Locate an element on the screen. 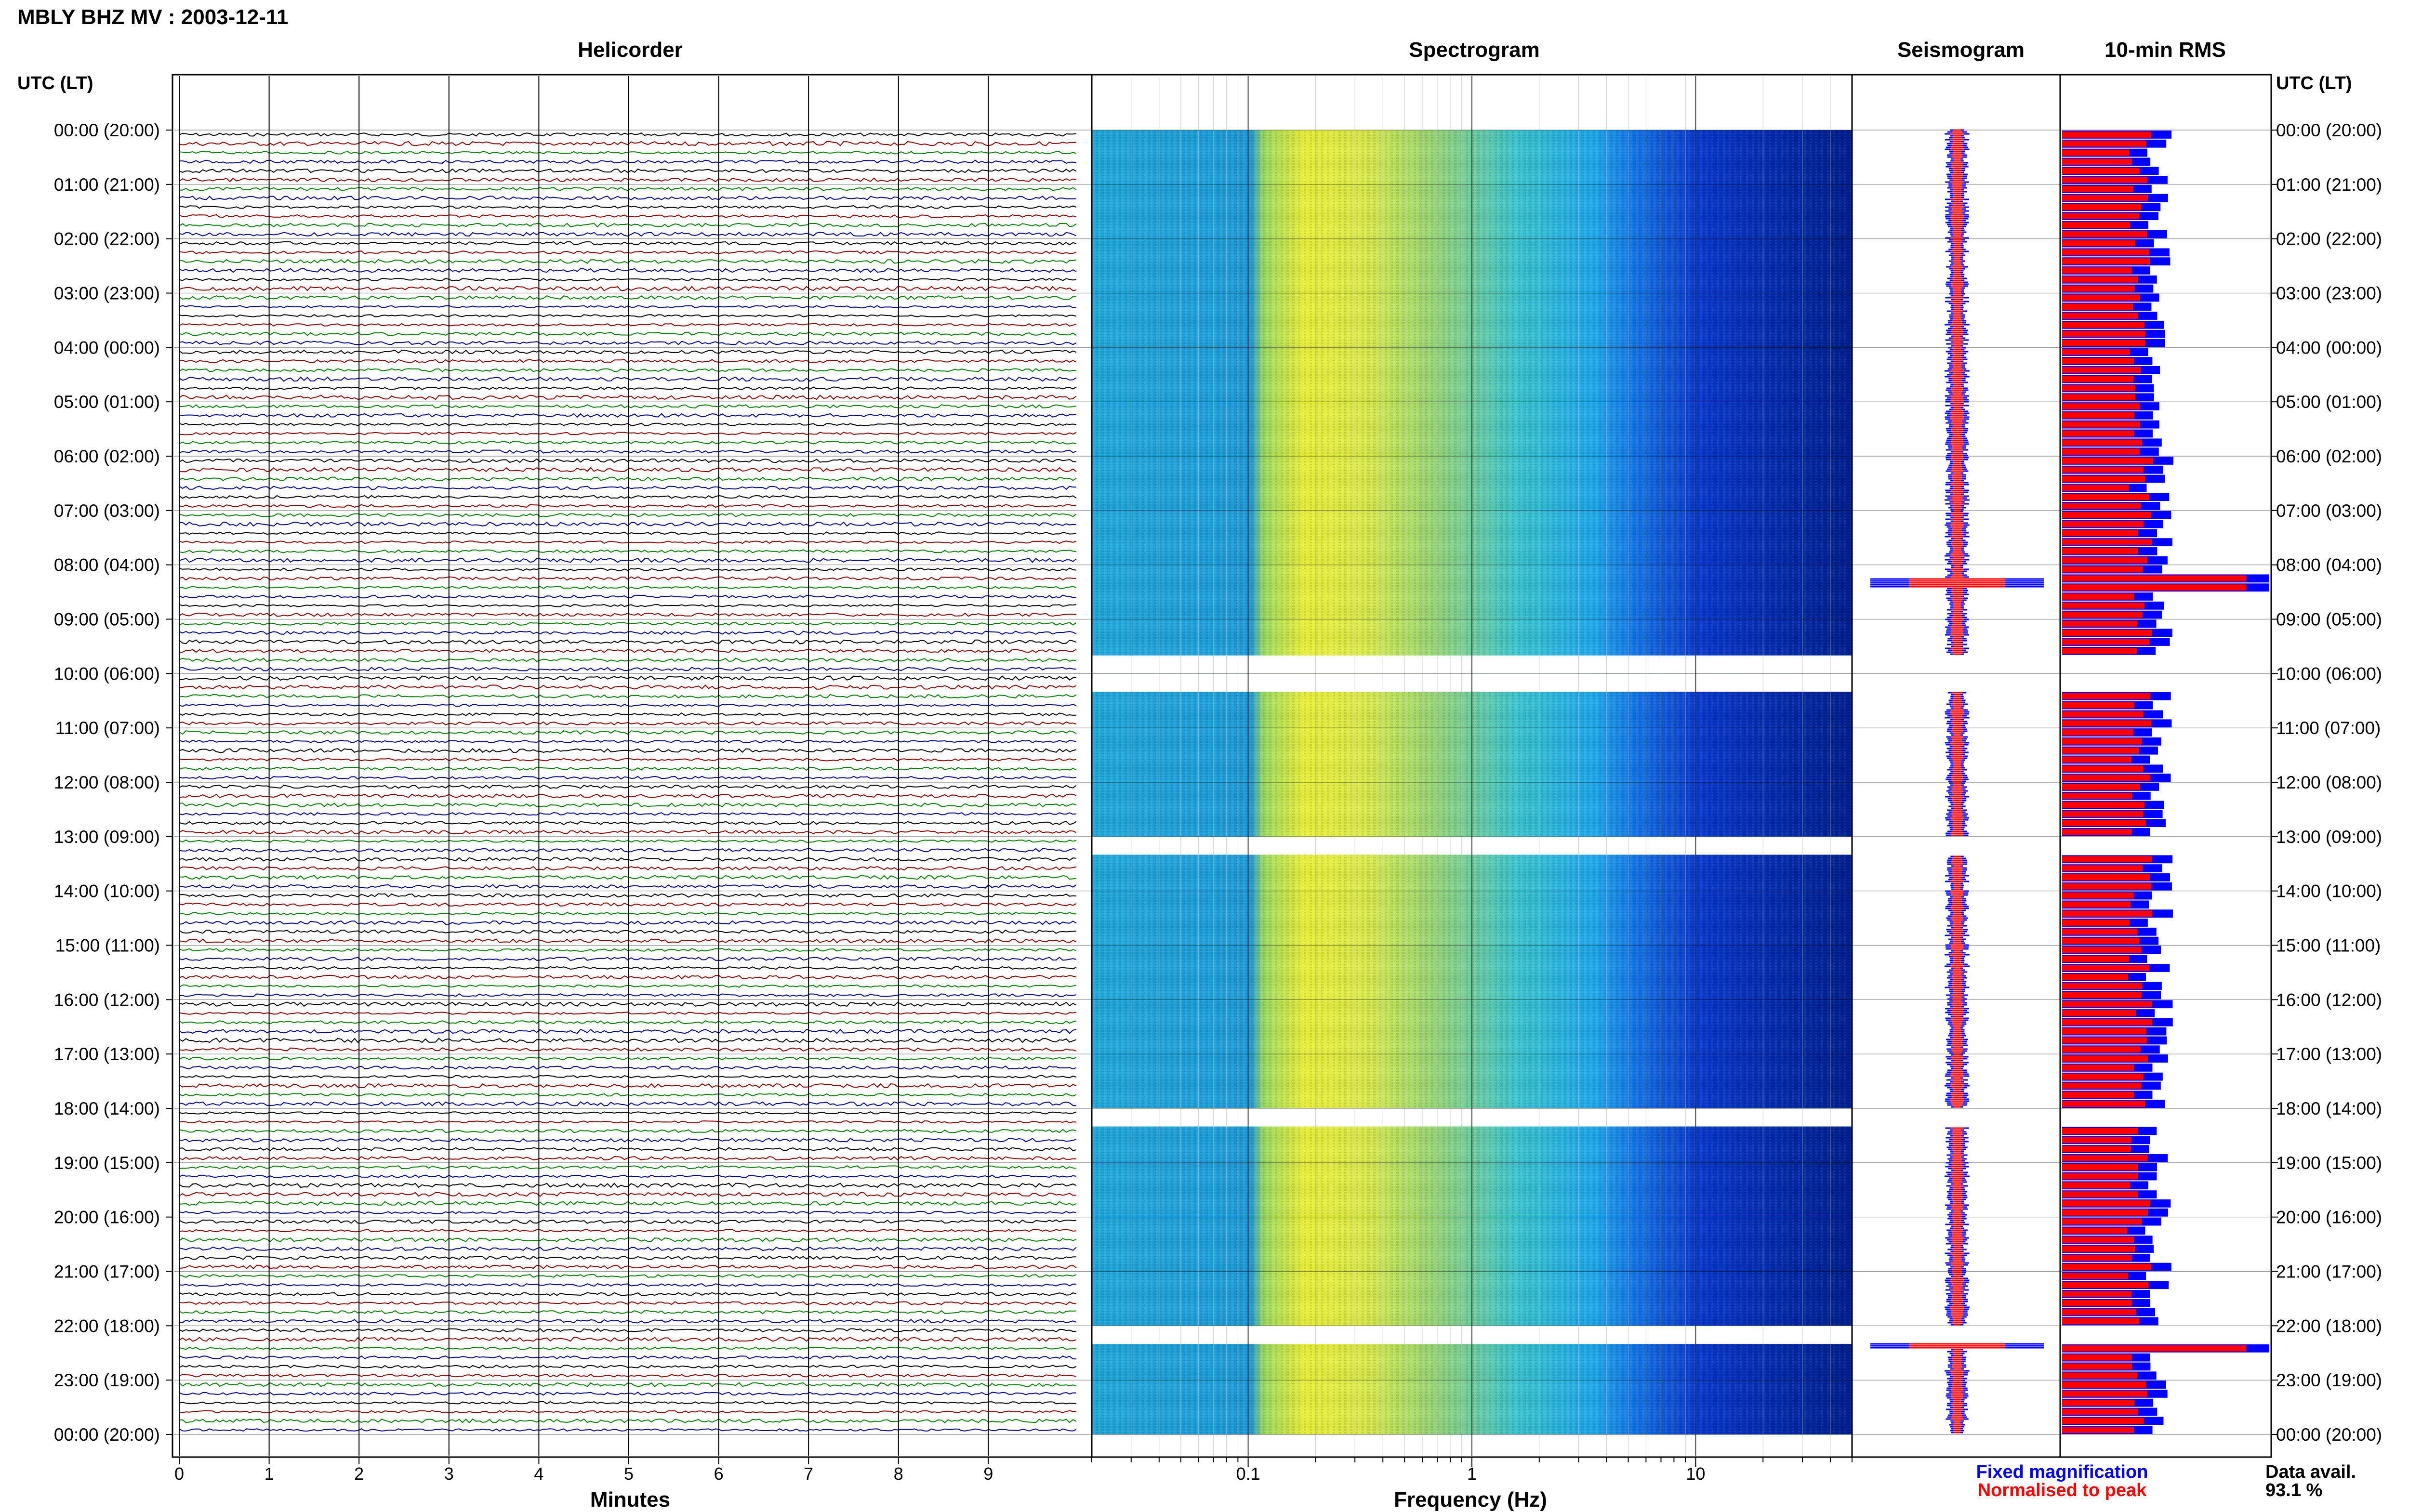 The width and height of the screenshot is (2409, 1512). hour-label-left: 14:00 (10:00) is located at coordinates (107, 891).